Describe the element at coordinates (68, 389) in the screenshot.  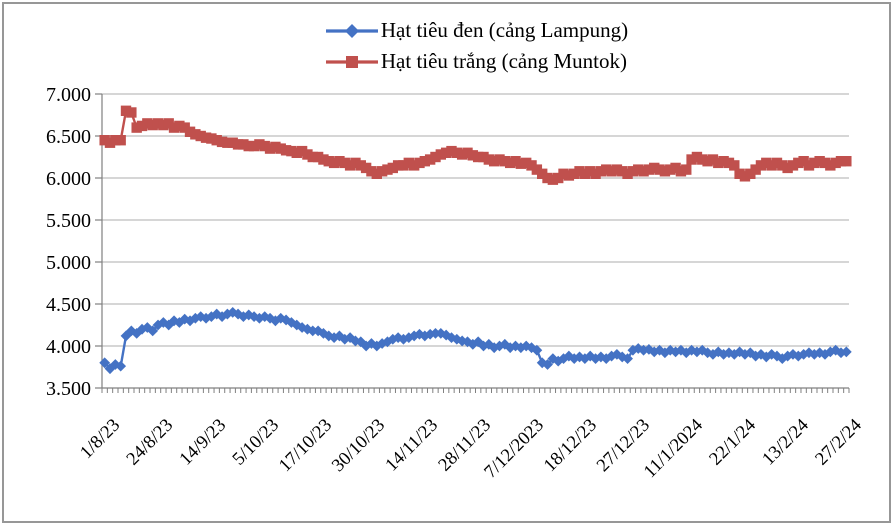
I see `y-axis-label: 3.500` at that location.